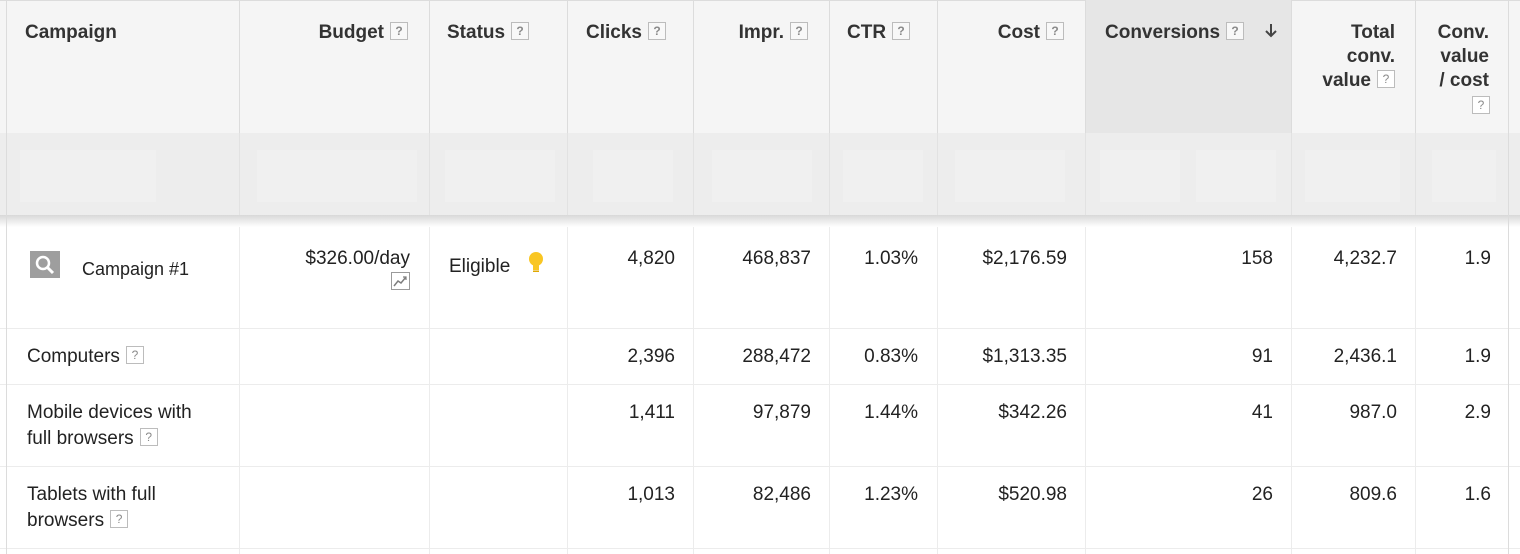  I want to click on device-label: Tablets with full browsers?, so click(91, 508).